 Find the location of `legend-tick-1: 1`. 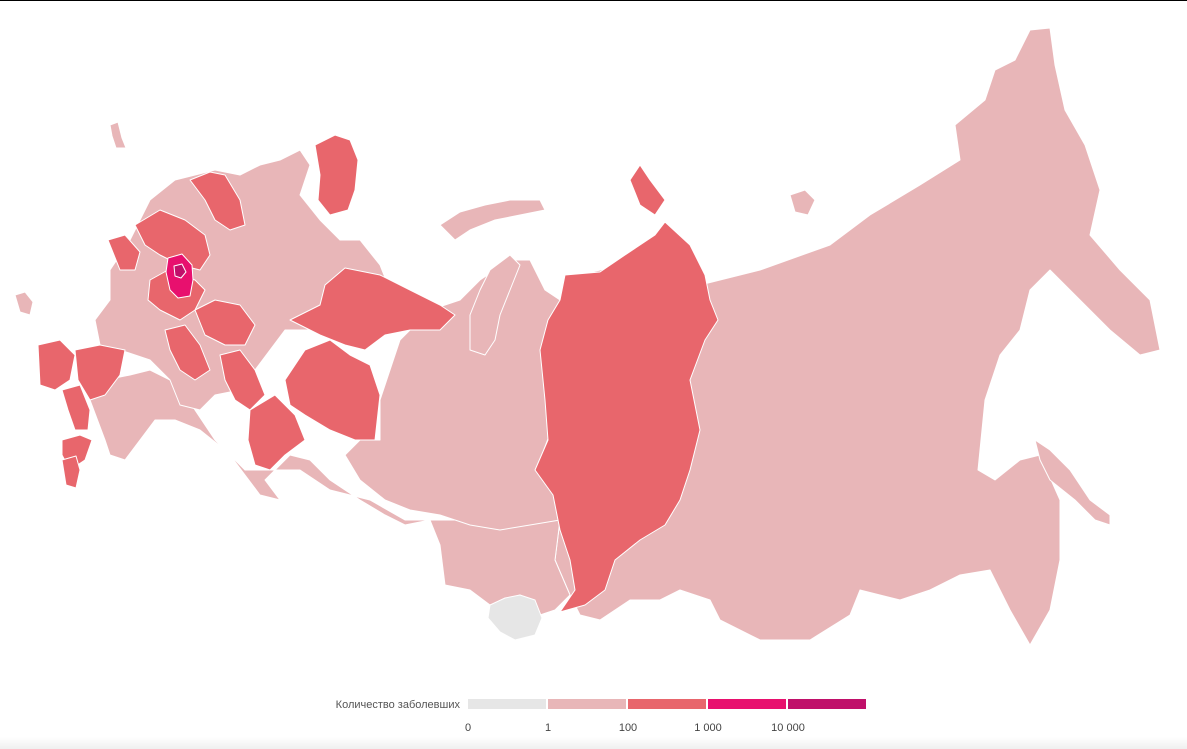

legend-tick-1: 1 is located at coordinates (548, 728).